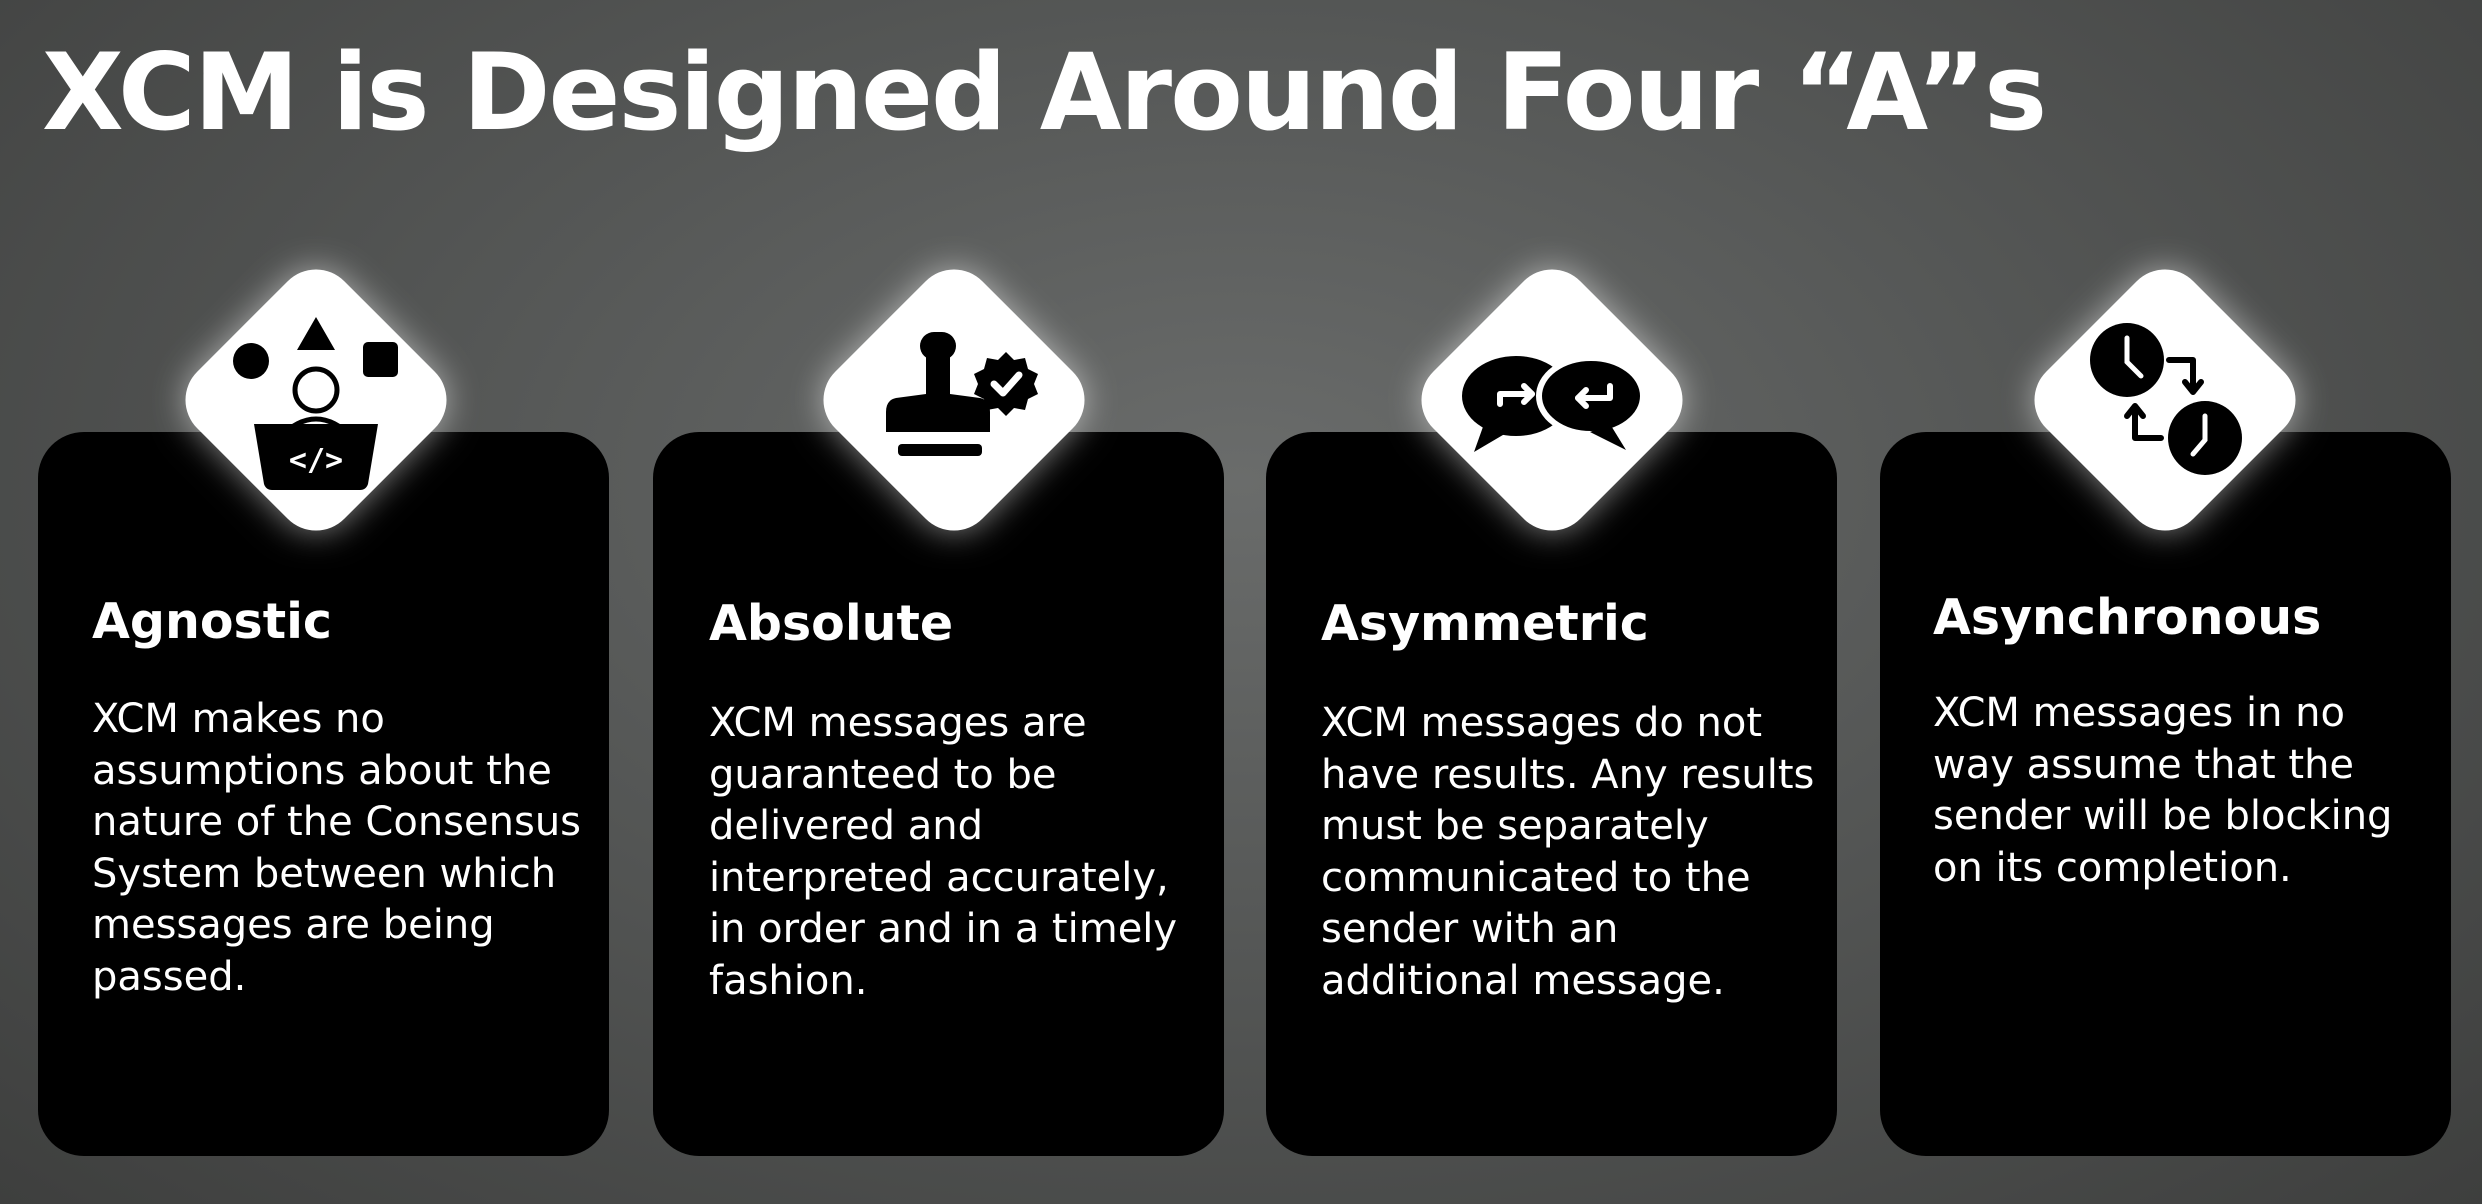  Describe the element at coordinates (1044, 92) in the screenshot. I see `slide-title: XCM is Designed Around Four “A”s` at that location.